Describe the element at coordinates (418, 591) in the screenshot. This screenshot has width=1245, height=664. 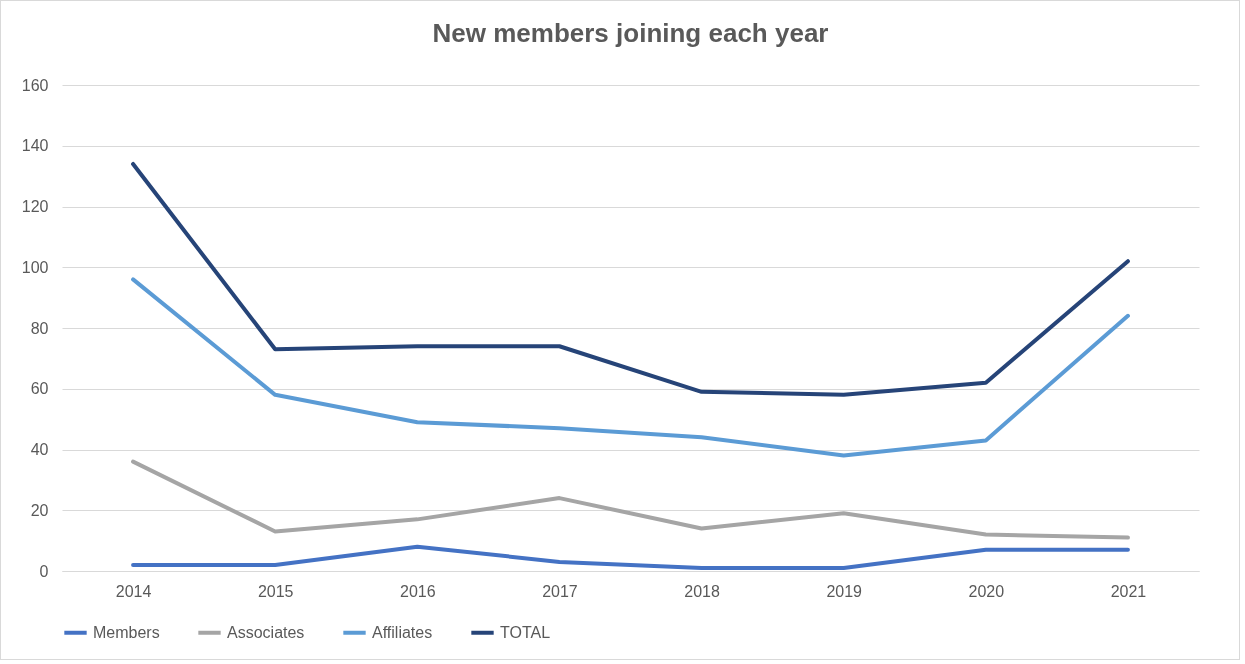
I see `x-tick-label: 2016` at that location.